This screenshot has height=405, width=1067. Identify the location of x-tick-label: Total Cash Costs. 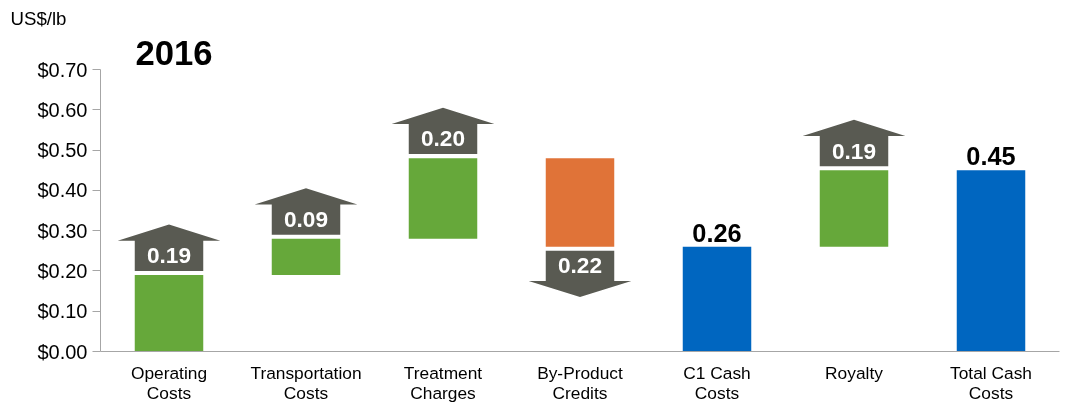
(991, 382).